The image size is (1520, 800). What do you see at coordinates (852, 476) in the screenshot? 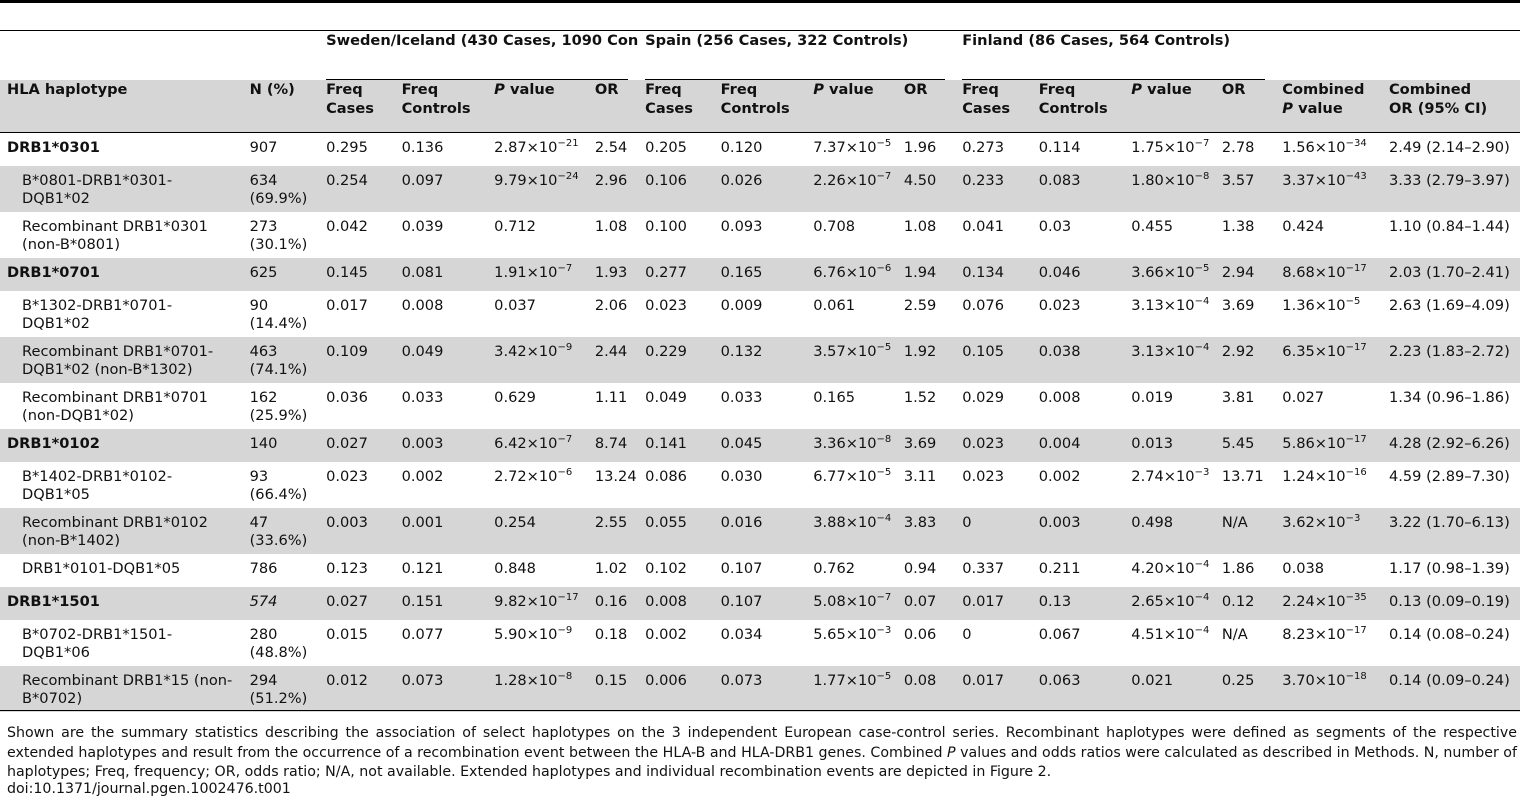
I see `p-cell: 6.77×10⁻⁵` at bounding box center [852, 476].